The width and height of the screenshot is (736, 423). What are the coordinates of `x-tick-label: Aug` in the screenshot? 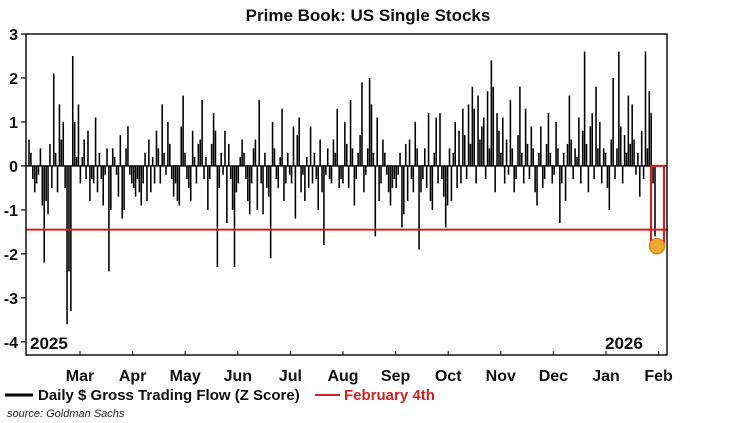 It's located at (342, 376).